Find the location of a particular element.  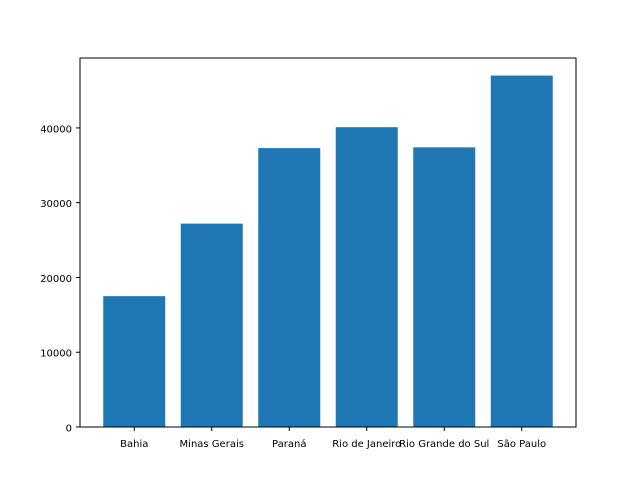

x-tick-label: Rio Grande do Sul is located at coordinates (444, 444).